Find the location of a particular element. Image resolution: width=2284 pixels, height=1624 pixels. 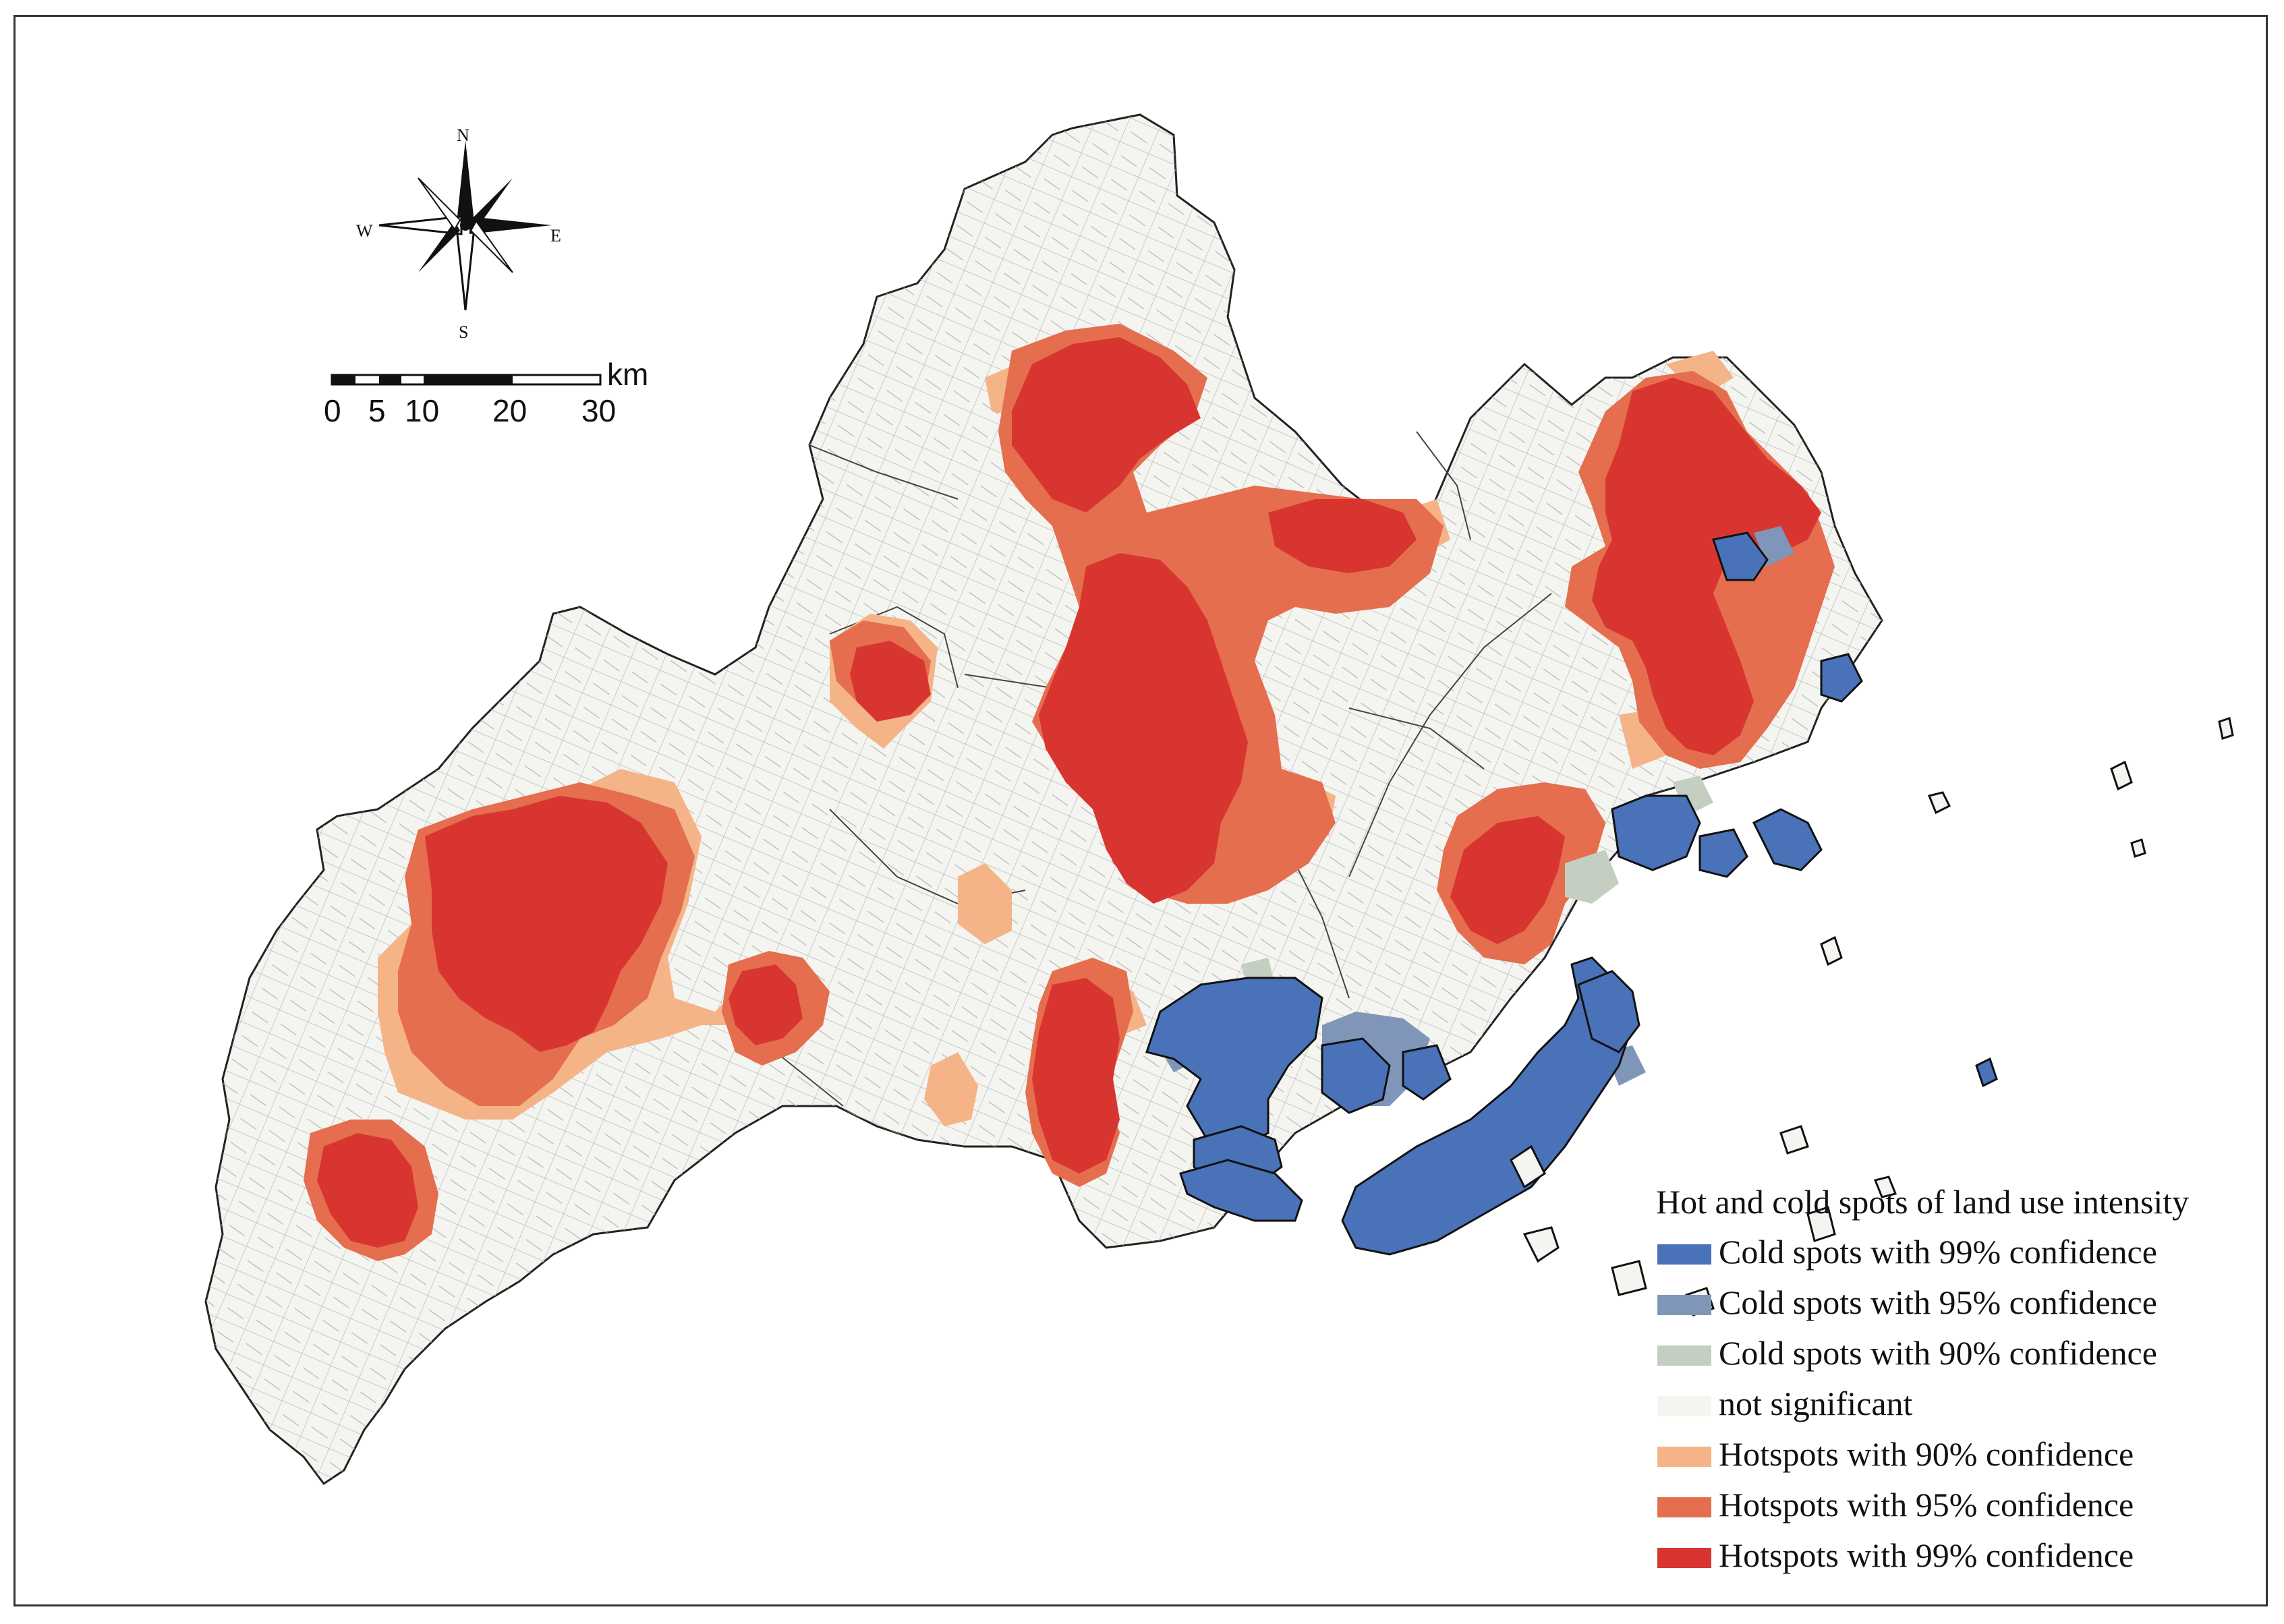

legend-item: Hotspots with 99% confidence is located at coordinates (1960, 1556).